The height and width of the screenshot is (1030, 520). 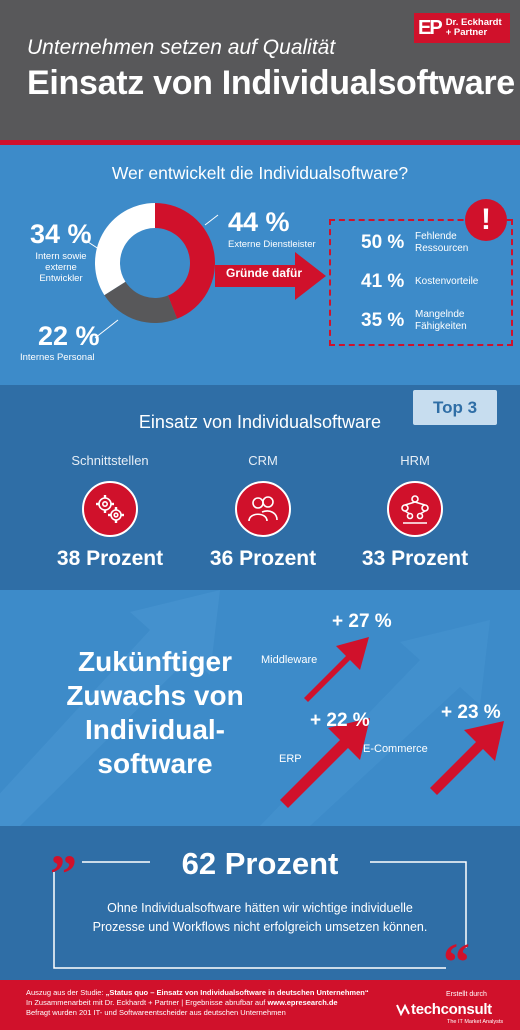 What do you see at coordinates (467, 758) in the screenshot?
I see `ecommerce-arrow` at bounding box center [467, 758].